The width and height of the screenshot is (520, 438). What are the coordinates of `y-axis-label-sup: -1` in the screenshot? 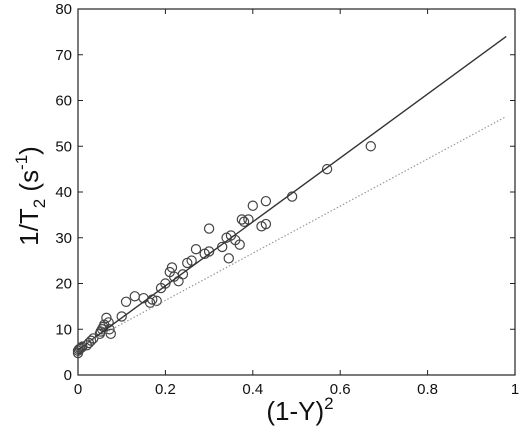 It's located at (21, 162).